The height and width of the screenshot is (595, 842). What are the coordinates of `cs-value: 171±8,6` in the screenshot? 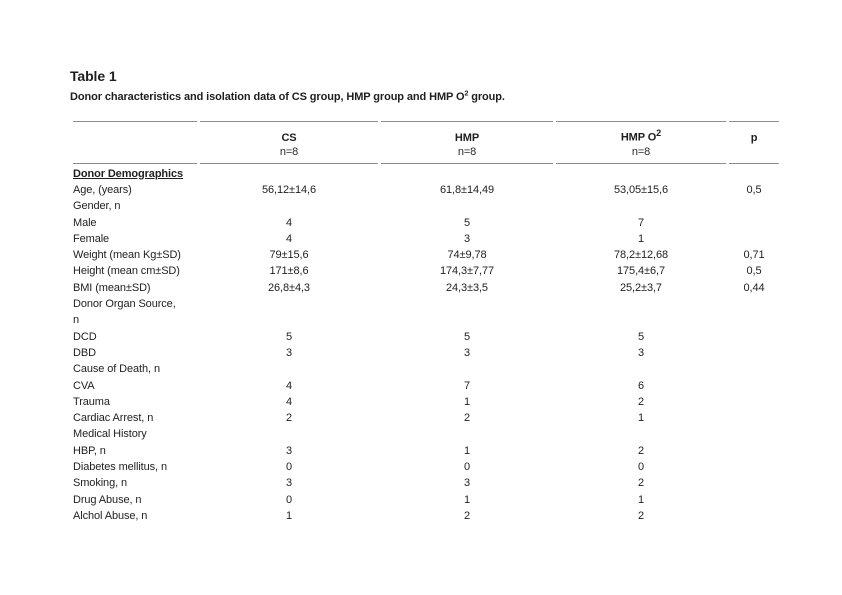 It's located at (289, 271).